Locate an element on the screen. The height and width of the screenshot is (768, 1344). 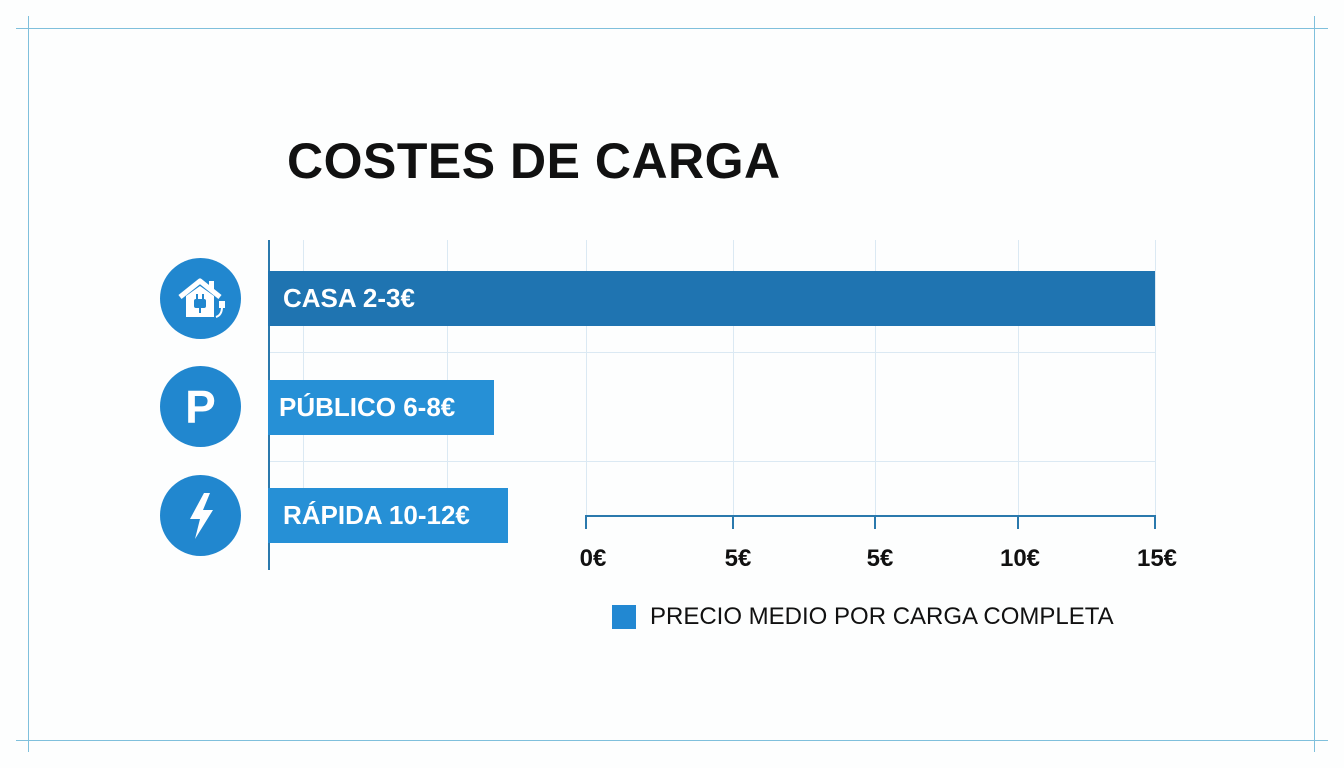
bar-label: PÚBLICO 6-8€ is located at coordinates (367, 407).